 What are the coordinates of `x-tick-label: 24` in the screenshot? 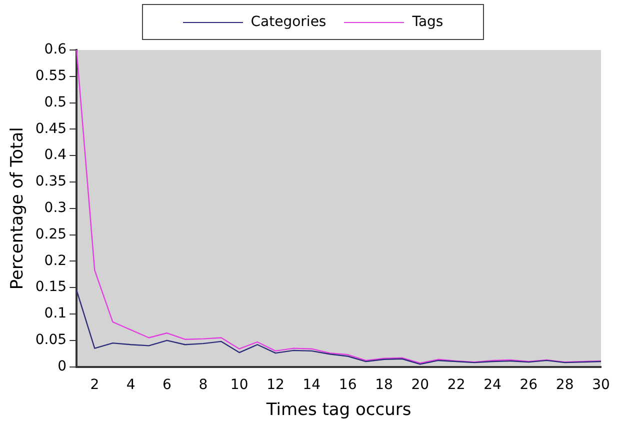 It's located at (493, 384).